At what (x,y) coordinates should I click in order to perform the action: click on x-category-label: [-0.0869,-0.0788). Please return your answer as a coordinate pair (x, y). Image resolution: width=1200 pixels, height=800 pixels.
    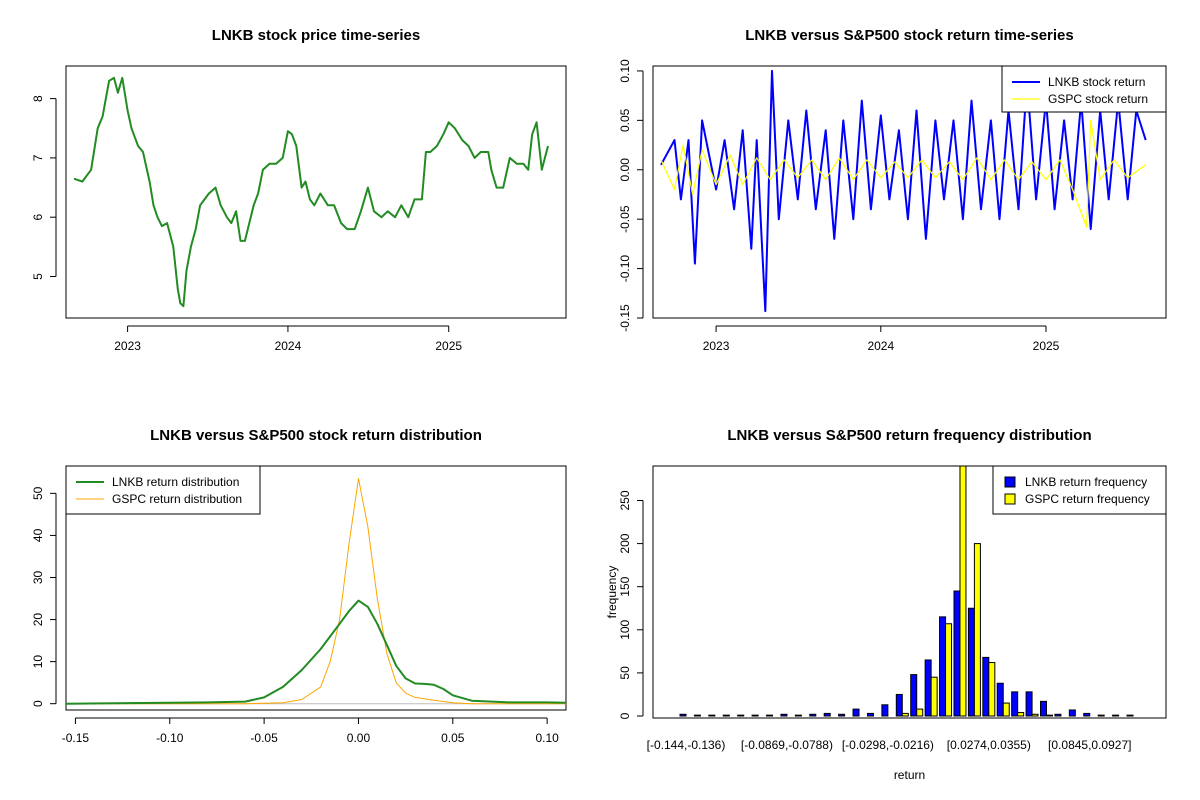
    Looking at the image, I should click on (787, 745).